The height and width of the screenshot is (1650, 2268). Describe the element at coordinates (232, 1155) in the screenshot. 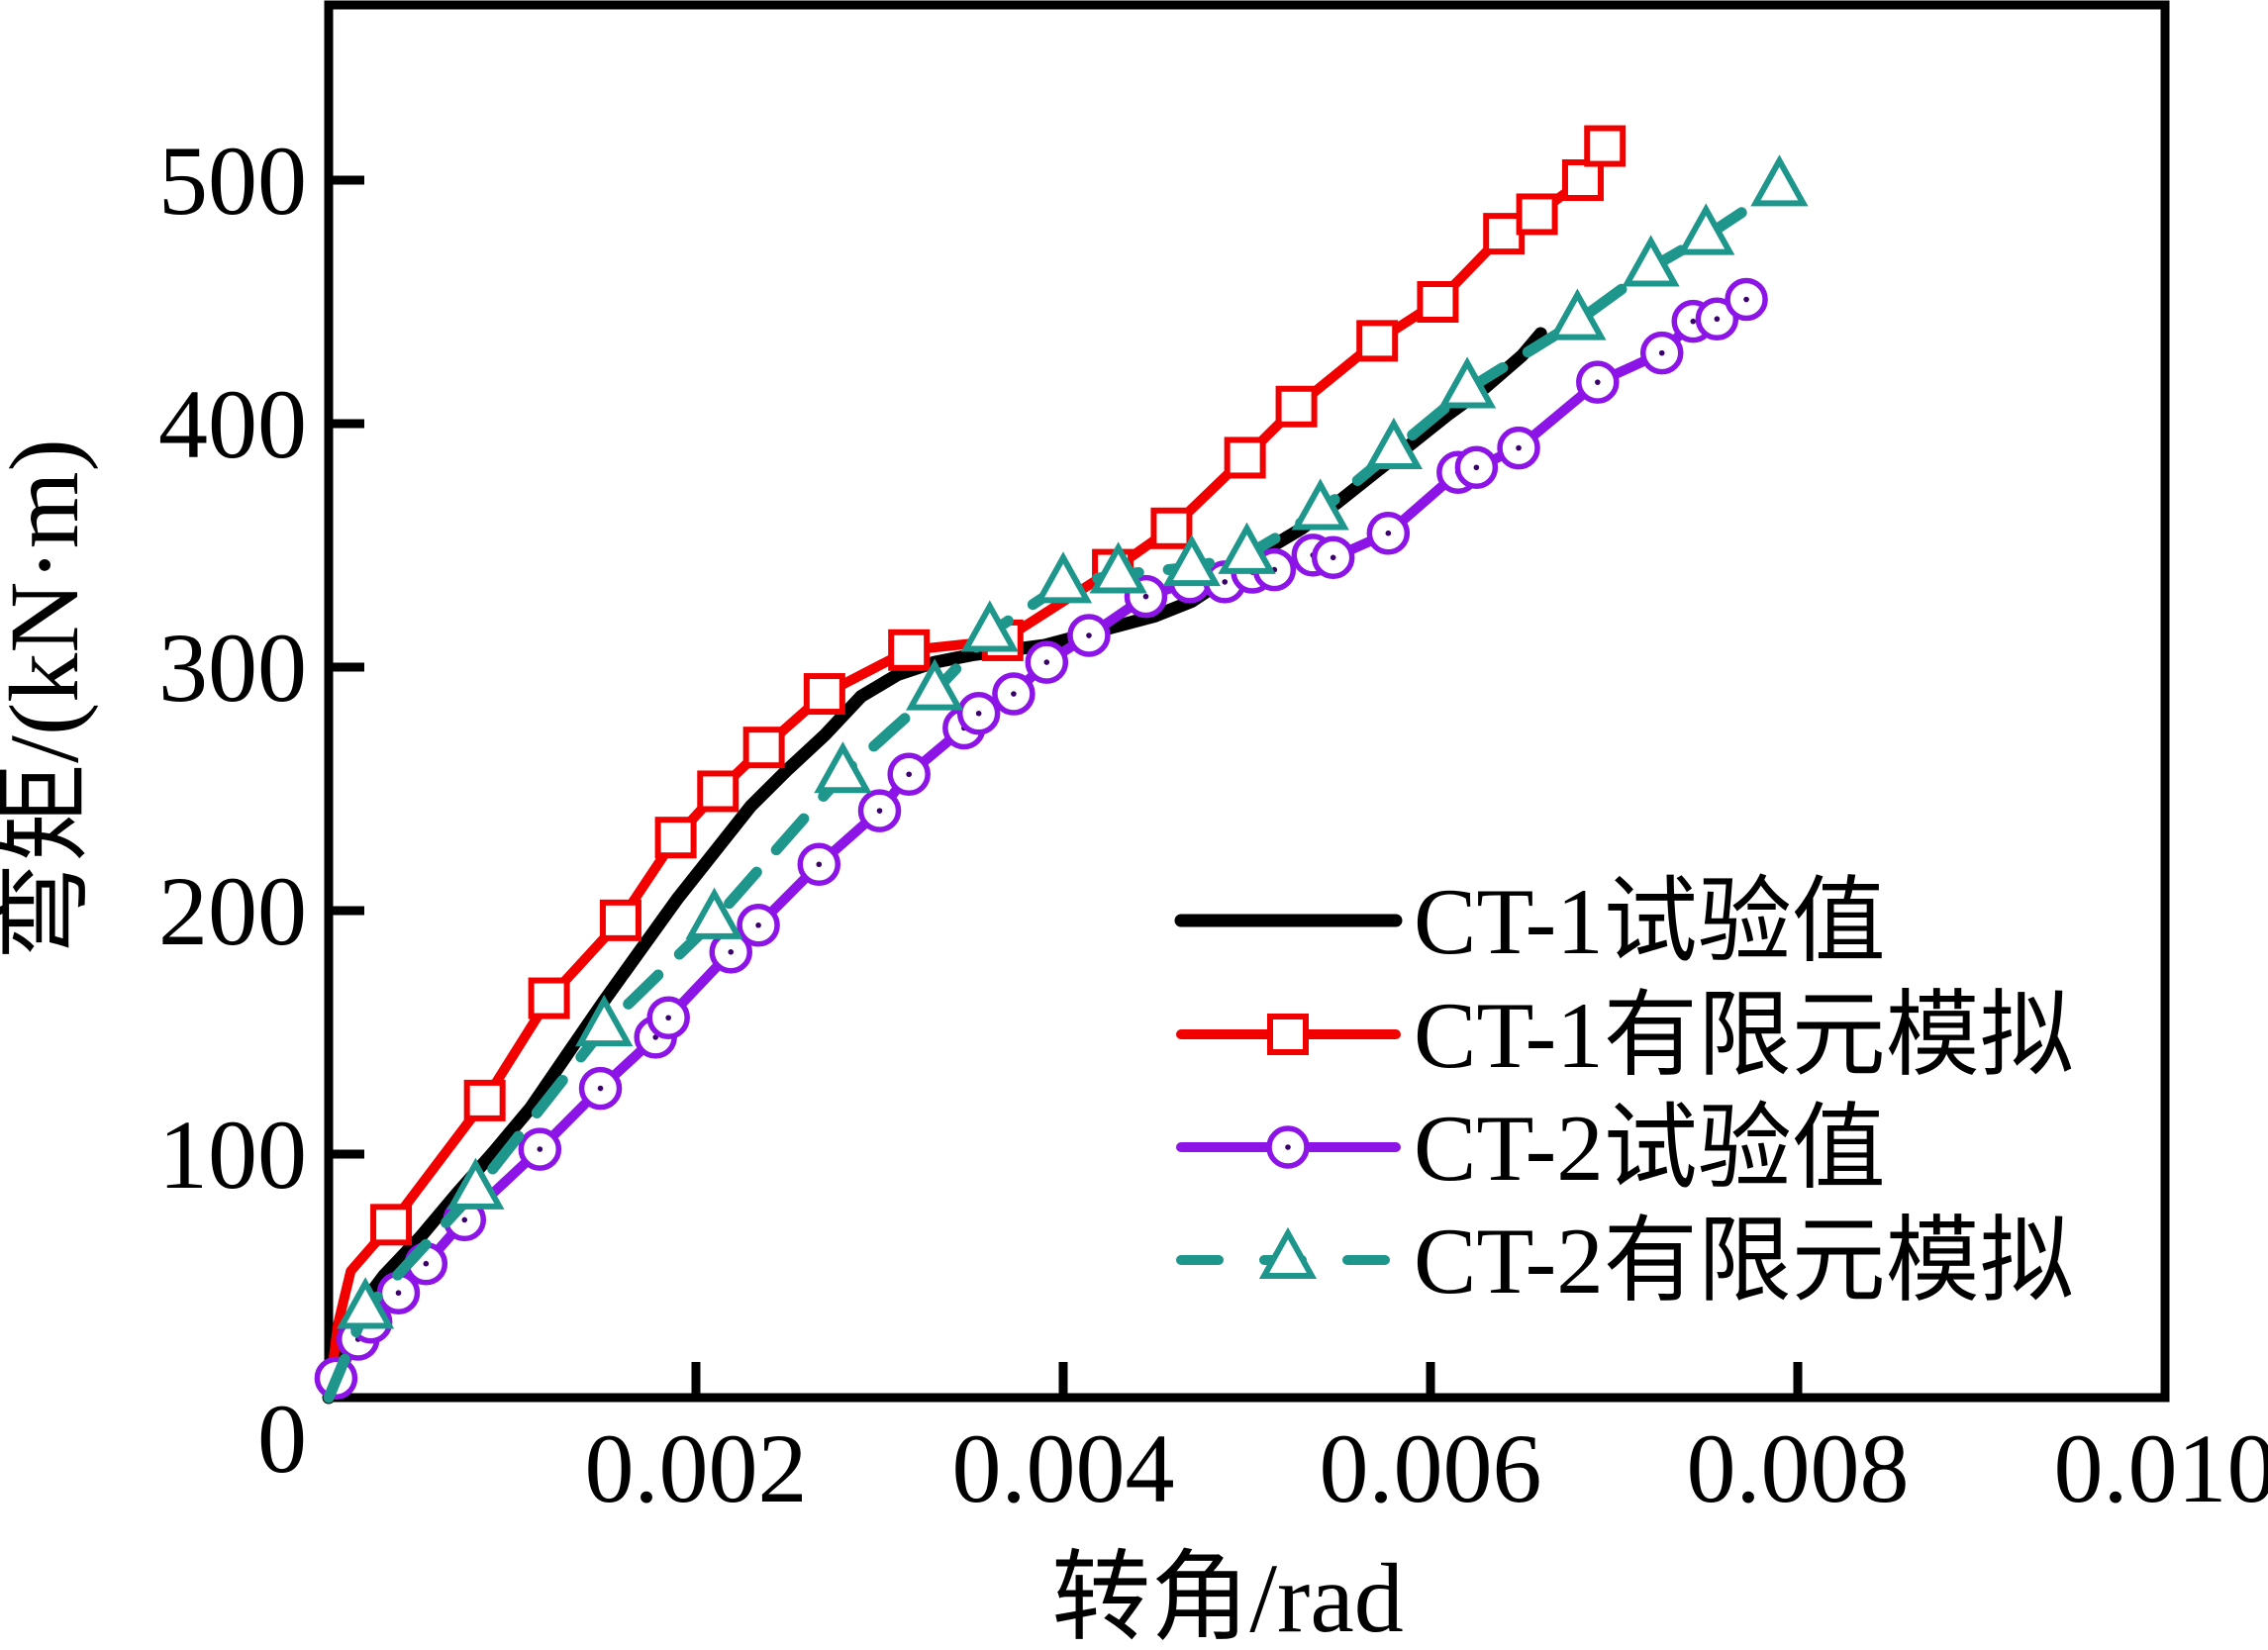

I see `y-tick-label: 100` at that location.